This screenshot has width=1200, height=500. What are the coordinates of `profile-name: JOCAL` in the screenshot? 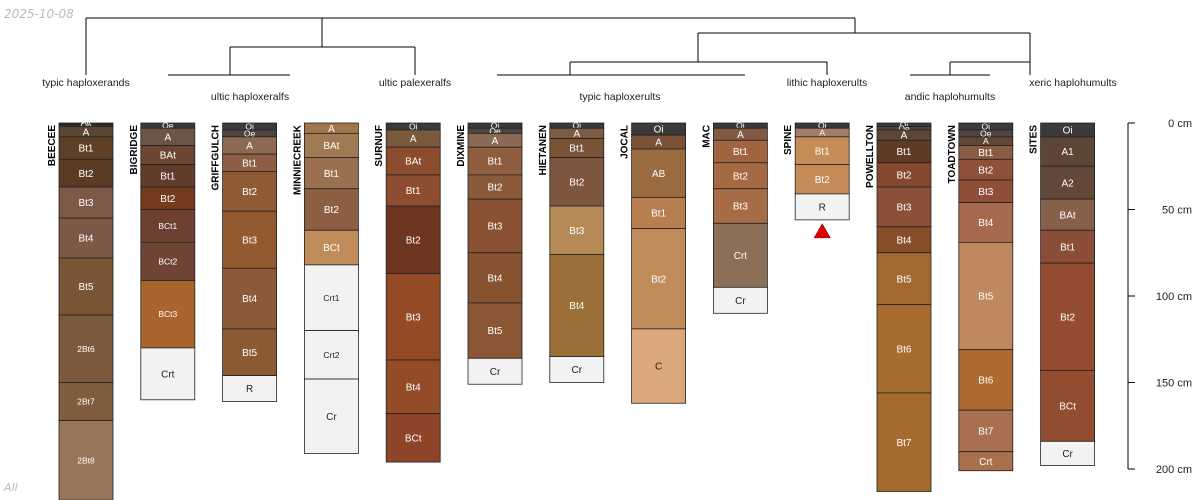 It's located at (625, 142).